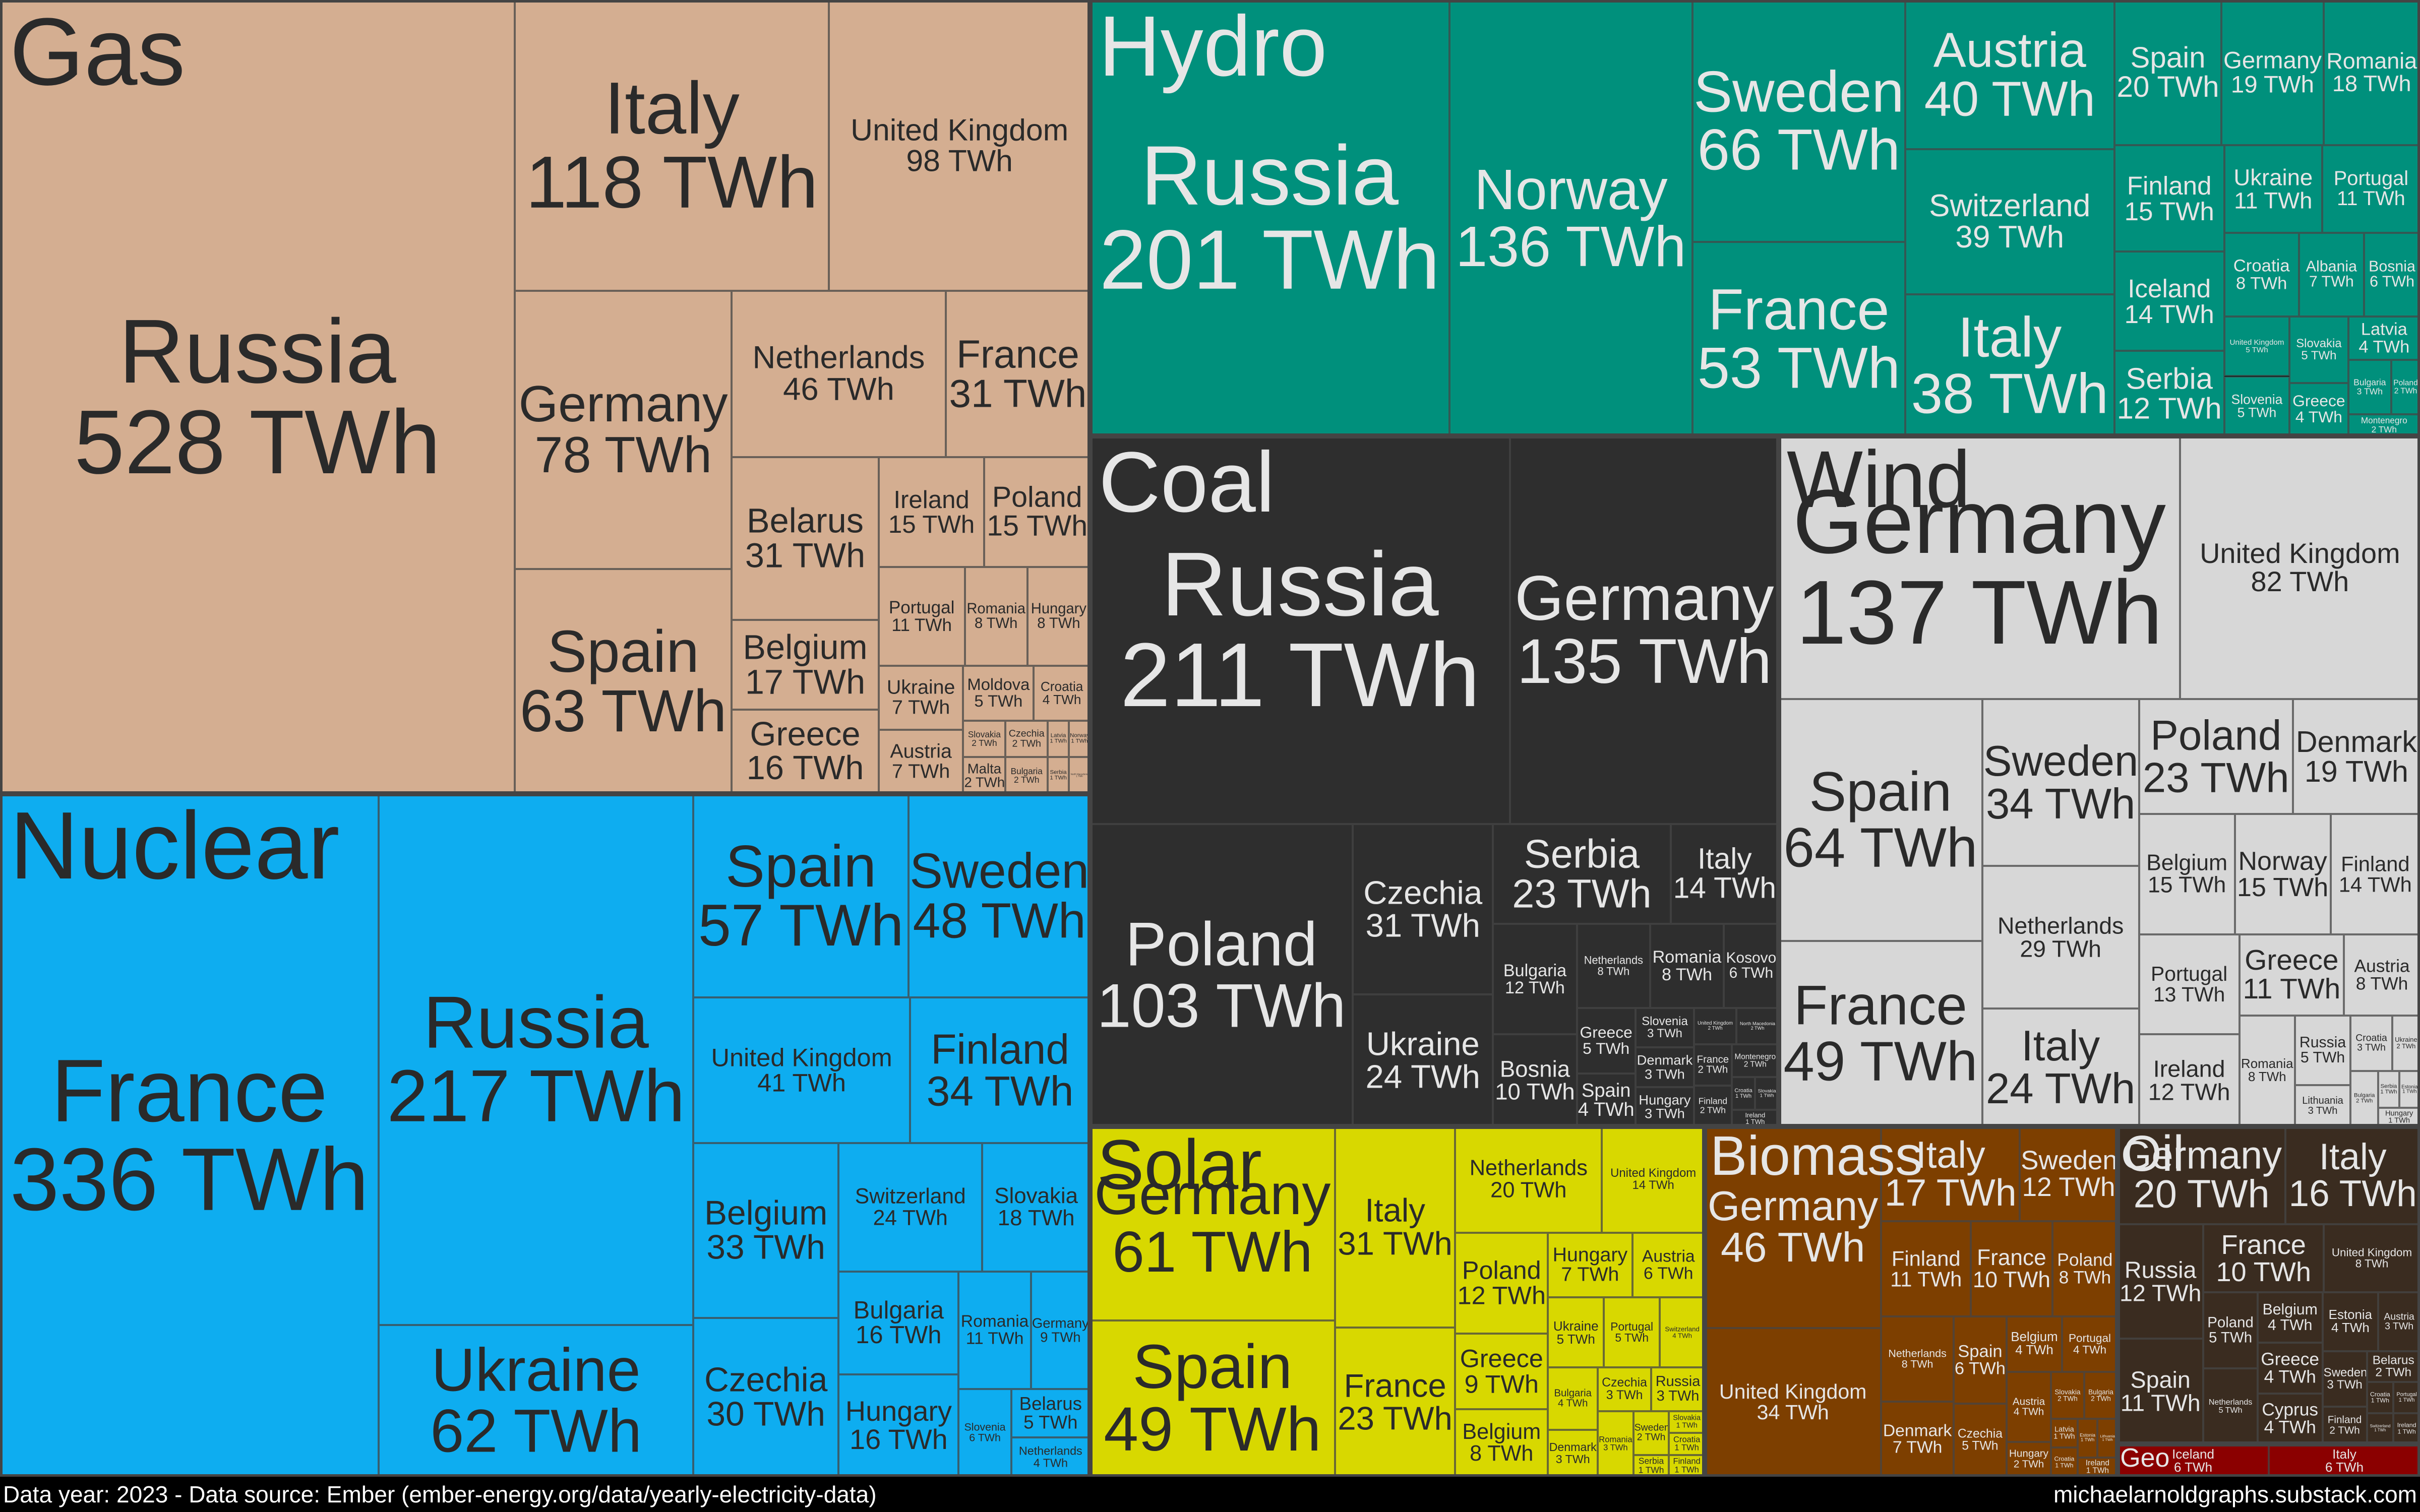 The height and width of the screenshot is (1512, 2420). Describe the element at coordinates (898, 1323) in the screenshot. I see `nuclear-tile-bulgaria: Bulgaria 16 TWh` at that location.